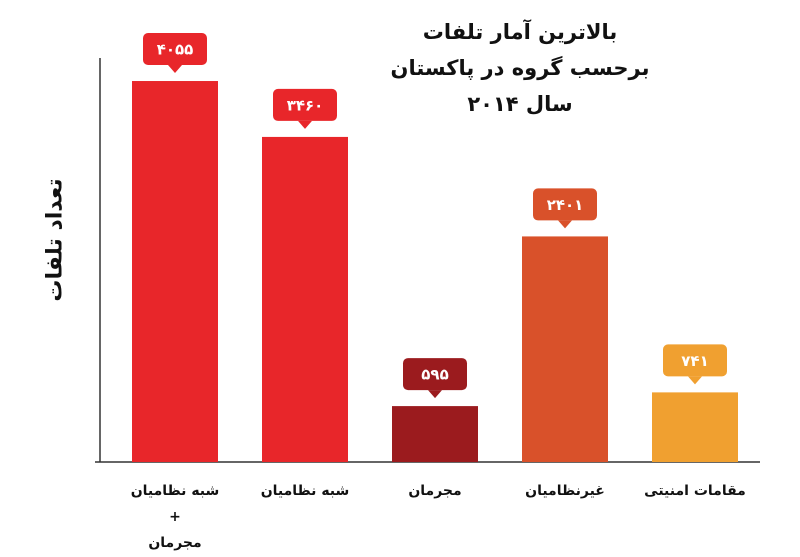 This screenshot has width=800, height=557. I want to click on value-label-box: ۳۴۶۰, so click(305, 108).